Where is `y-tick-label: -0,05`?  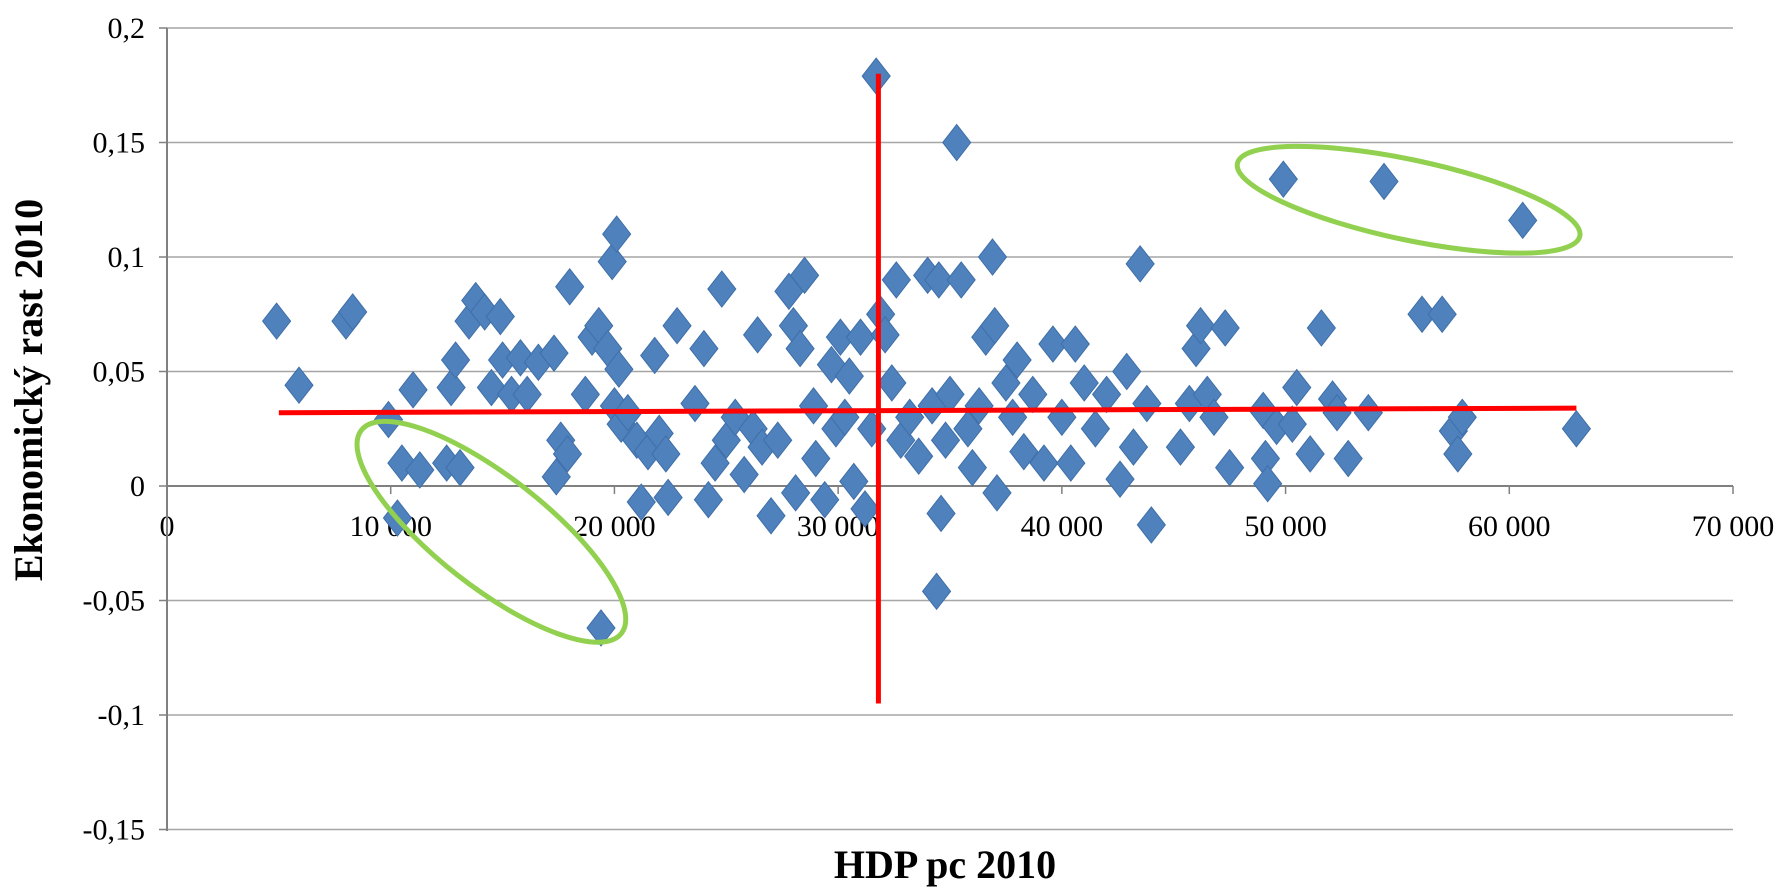
y-tick-label: -0,05 is located at coordinates (114, 601).